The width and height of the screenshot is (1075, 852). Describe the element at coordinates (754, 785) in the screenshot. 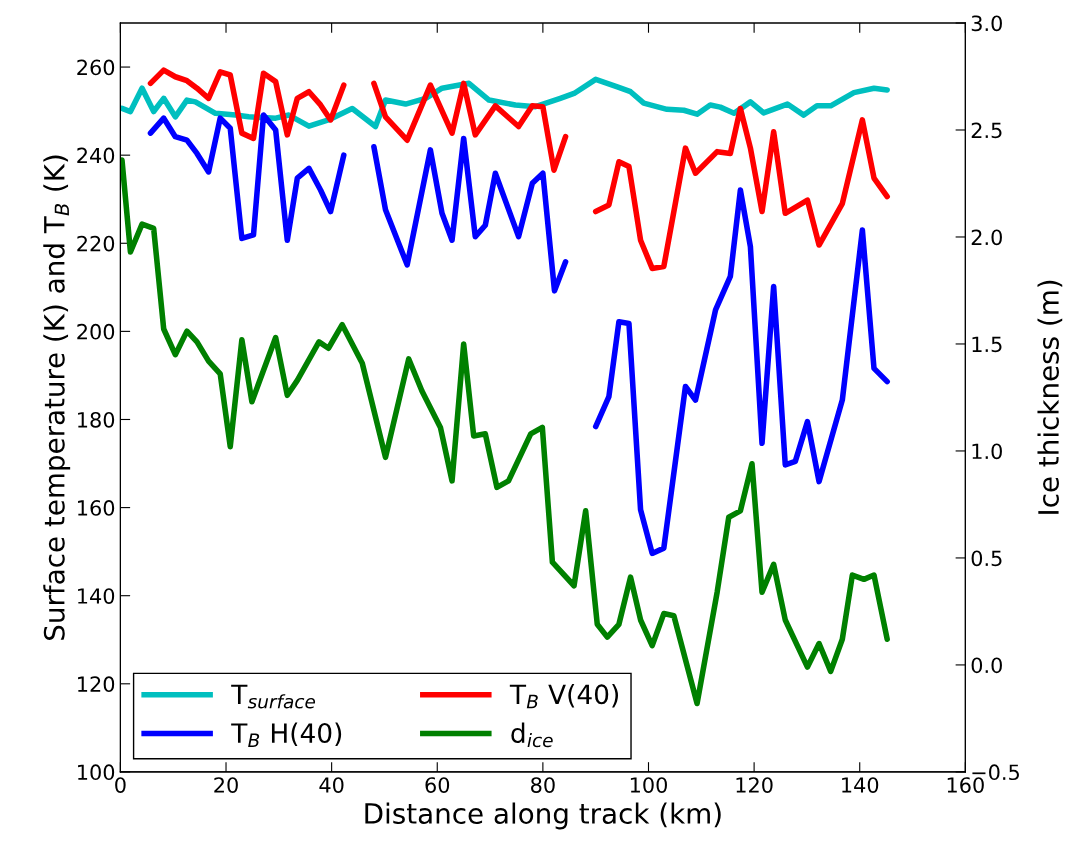

I see `x-tick-label: 120` at that location.